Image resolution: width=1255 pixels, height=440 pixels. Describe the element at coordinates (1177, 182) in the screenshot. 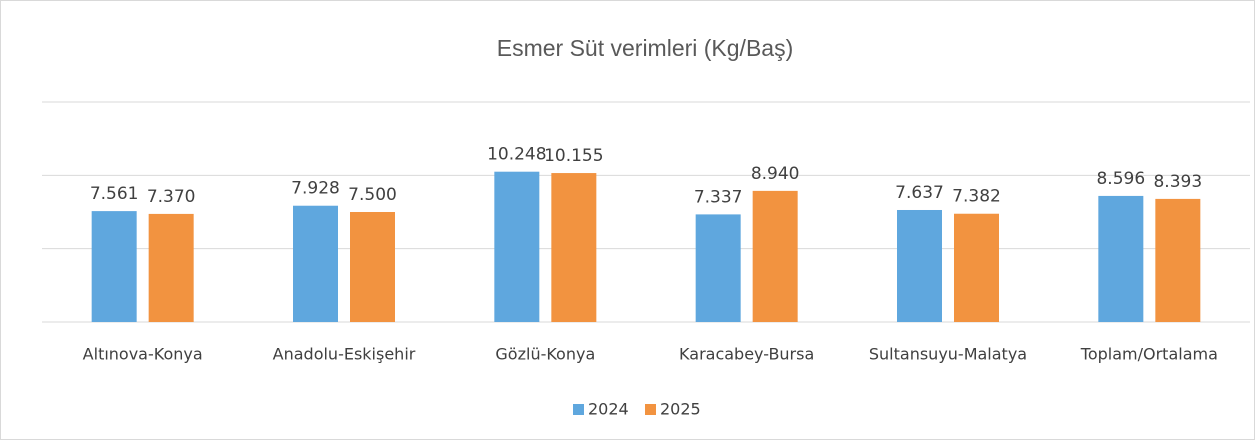

I see `value-label: 8.393` at that location.